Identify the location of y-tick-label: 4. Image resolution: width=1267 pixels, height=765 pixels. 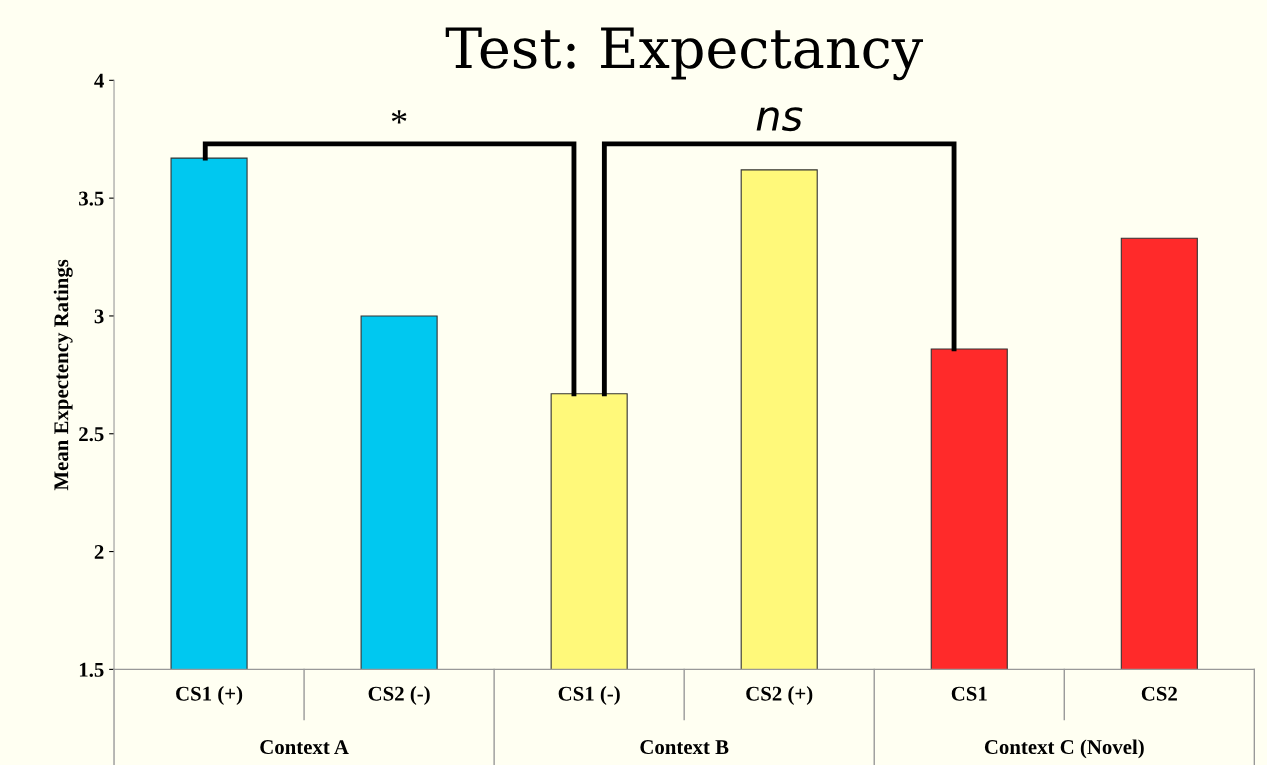
(99, 80).